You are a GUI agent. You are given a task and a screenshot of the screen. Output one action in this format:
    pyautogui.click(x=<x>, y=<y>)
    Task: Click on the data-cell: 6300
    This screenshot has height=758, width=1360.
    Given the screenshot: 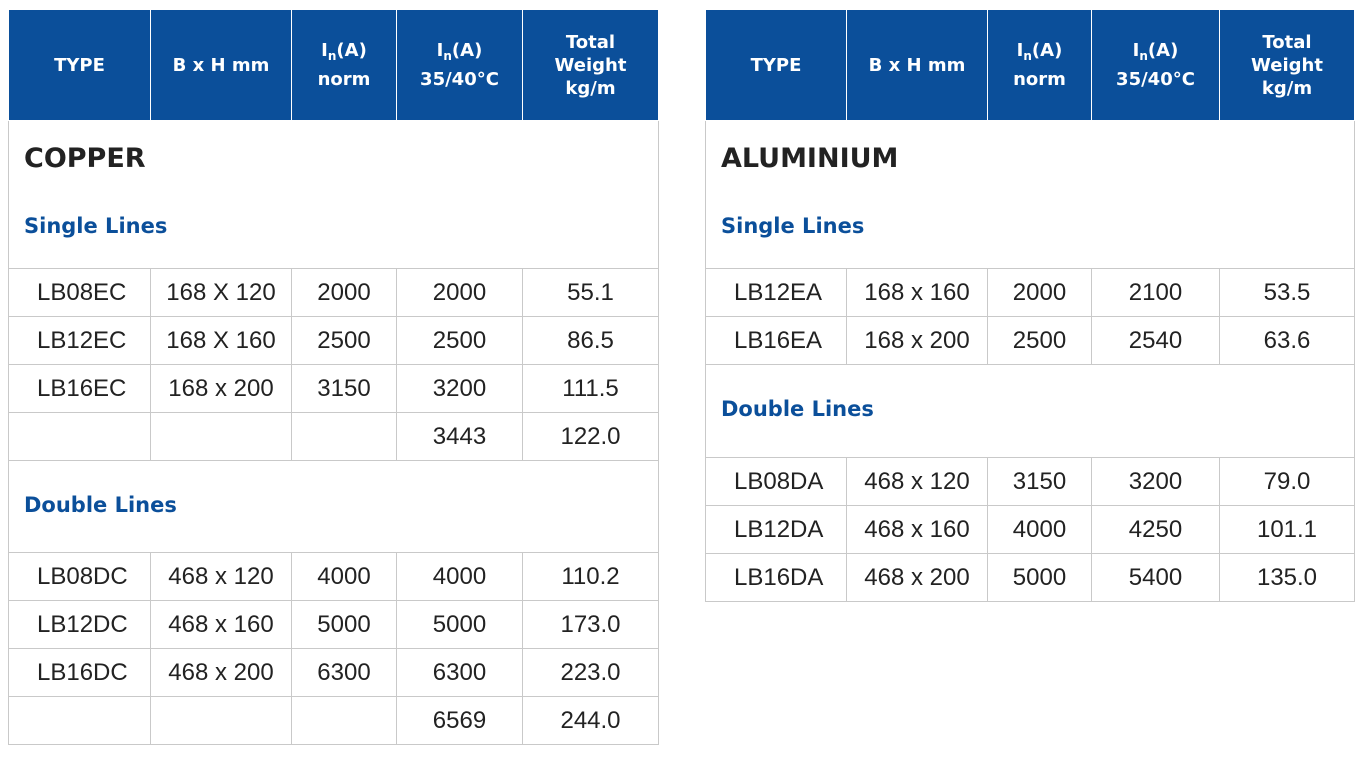 What is the action you would take?
    pyautogui.click(x=459, y=672)
    